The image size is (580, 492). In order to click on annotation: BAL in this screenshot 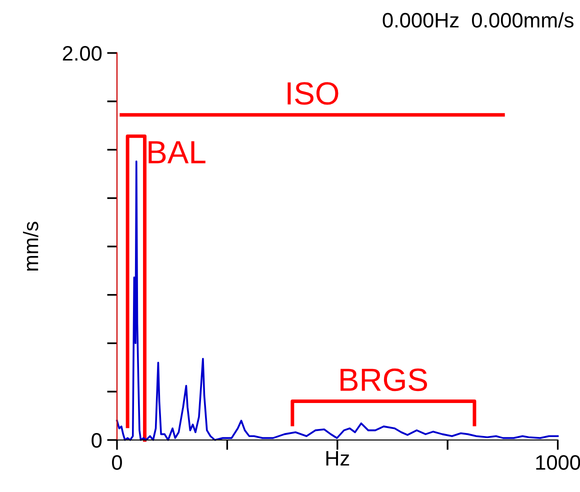, I will do `click(177, 152)`.